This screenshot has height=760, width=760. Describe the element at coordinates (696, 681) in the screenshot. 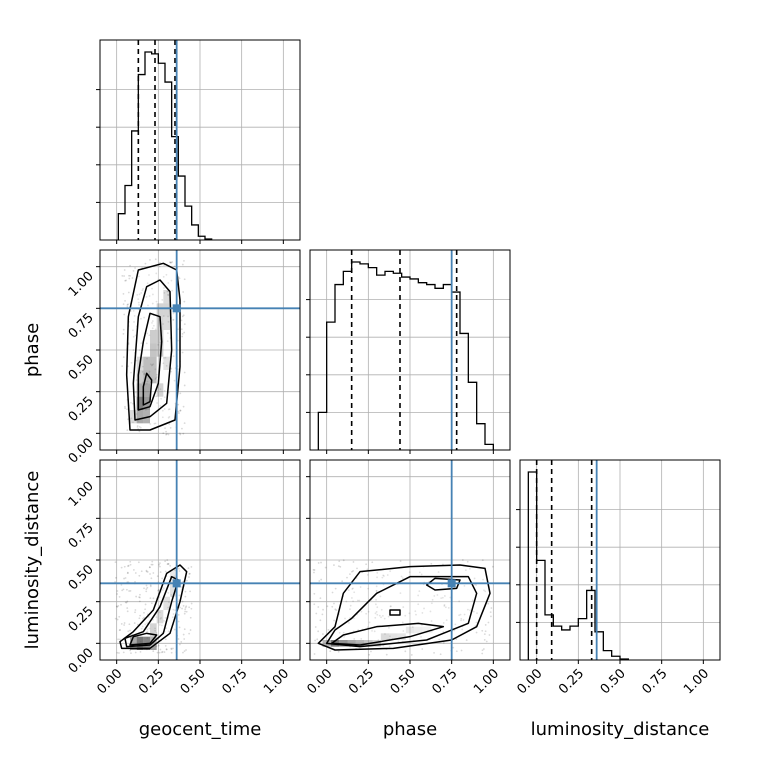

I see `xtick-label-hist-luminosity_distance-4: 1.00` at that location.